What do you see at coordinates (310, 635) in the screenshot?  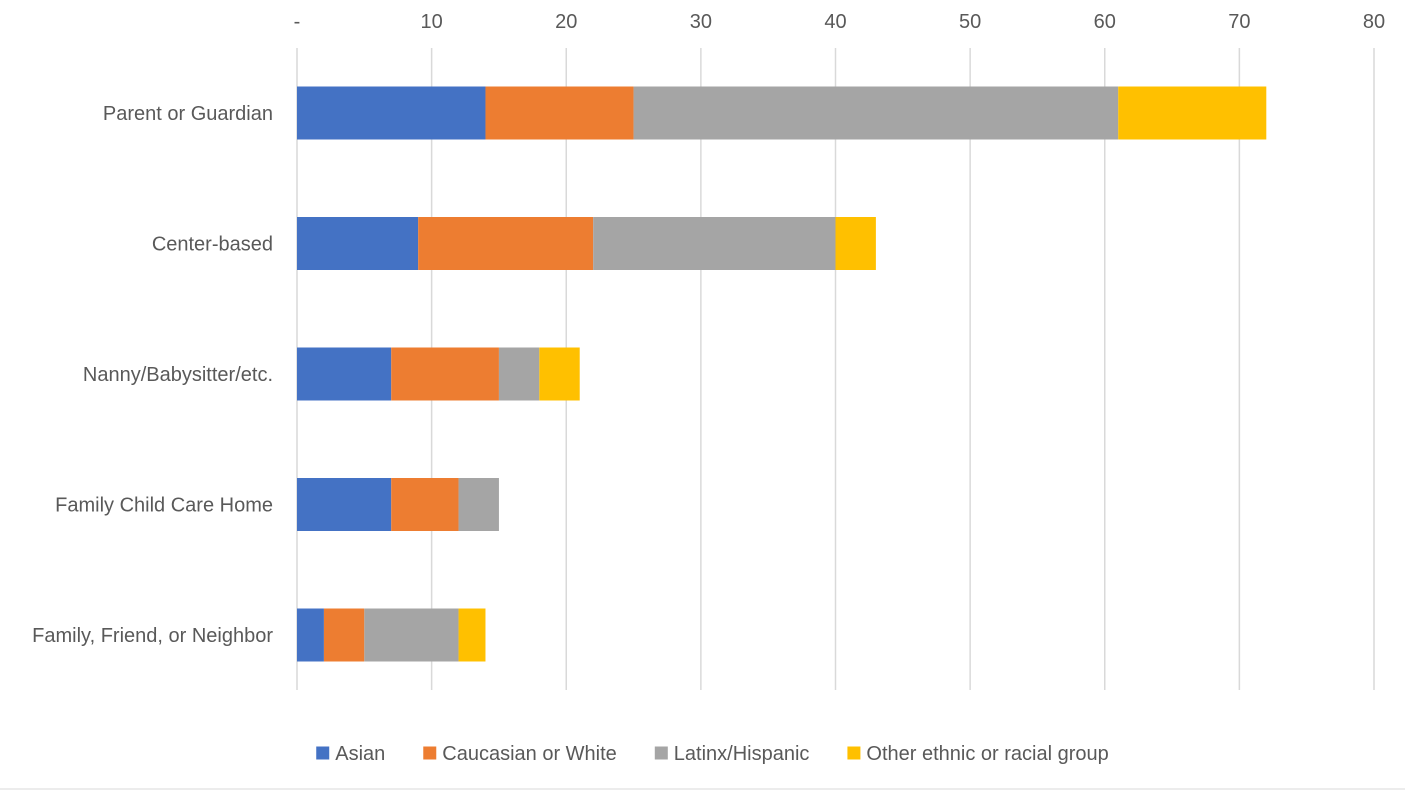 I see `bar-family-friend-or-neighbor-asian` at bounding box center [310, 635].